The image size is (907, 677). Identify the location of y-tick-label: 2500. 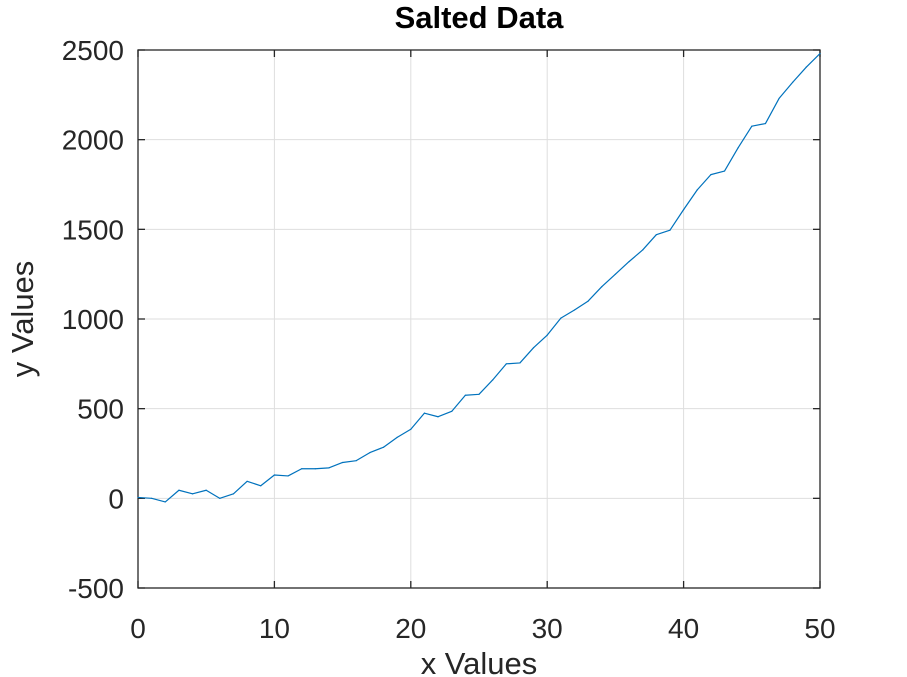
(93, 50).